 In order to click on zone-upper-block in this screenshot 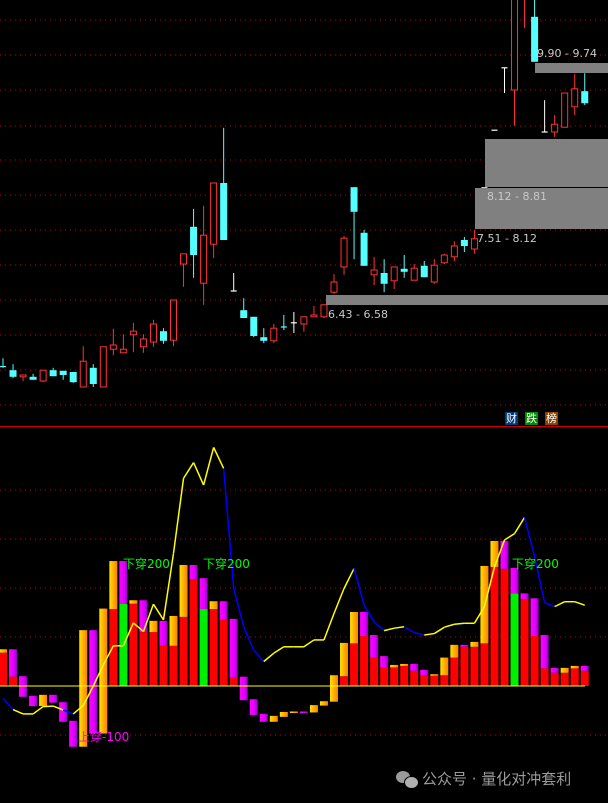, I will do `click(546, 163)`.